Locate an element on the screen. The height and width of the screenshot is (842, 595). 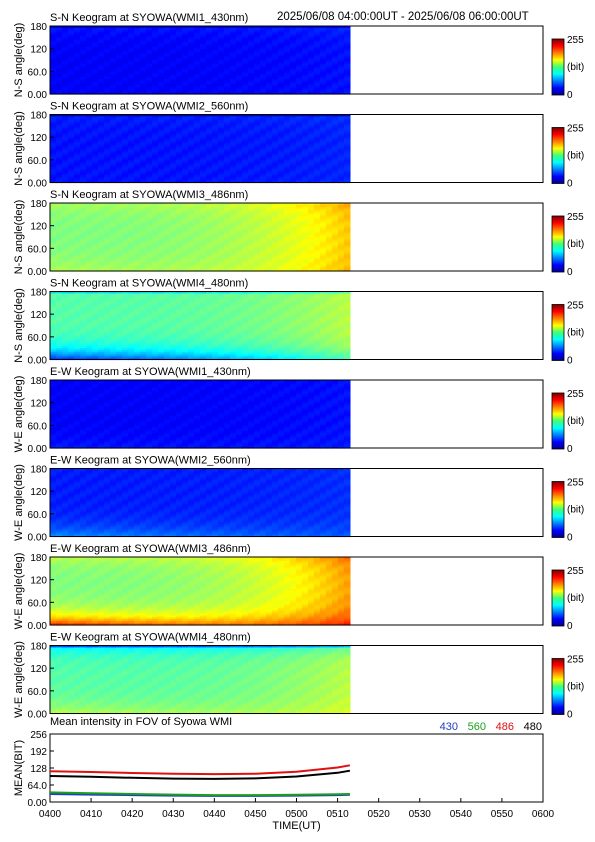
legend-entry-480: 480 is located at coordinates (533, 727).